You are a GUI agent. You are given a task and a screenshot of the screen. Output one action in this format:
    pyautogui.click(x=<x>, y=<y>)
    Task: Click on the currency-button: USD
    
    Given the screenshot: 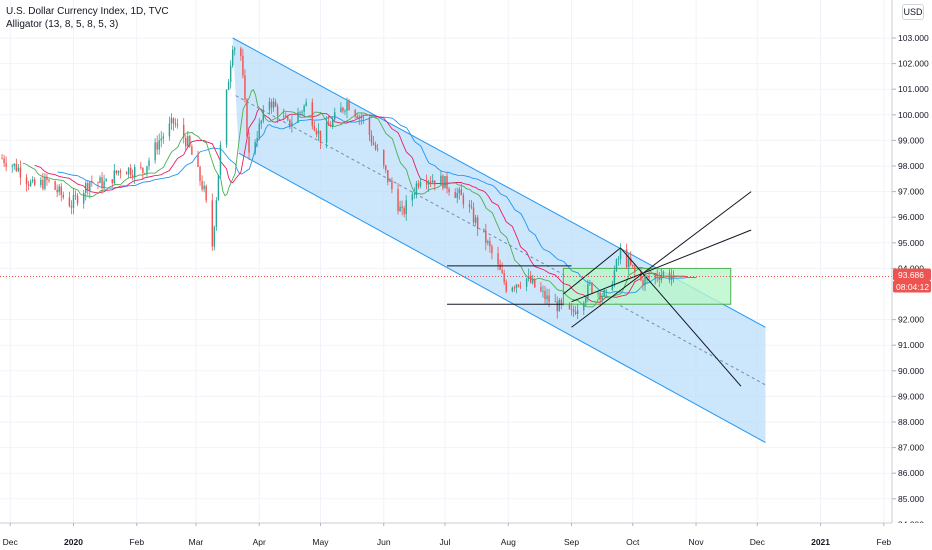 What is the action you would take?
    pyautogui.click(x=913, y=12)
    